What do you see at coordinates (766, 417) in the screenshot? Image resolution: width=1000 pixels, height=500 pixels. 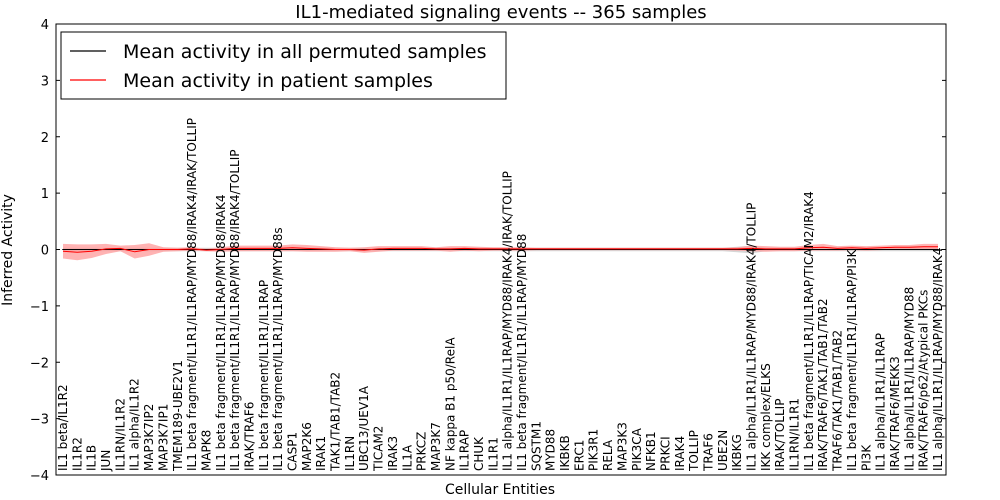 I see `entity-label: IKK complex/ELKS` at bounding box center [766, 417].